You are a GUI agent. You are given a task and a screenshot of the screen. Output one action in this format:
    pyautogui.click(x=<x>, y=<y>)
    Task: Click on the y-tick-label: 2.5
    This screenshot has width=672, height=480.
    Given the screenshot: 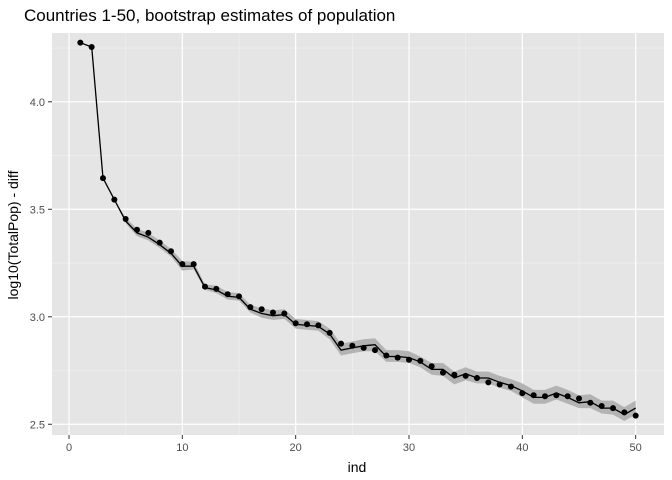 What is the action you would take?
    pyautogui.click(x=37, y=425)
    